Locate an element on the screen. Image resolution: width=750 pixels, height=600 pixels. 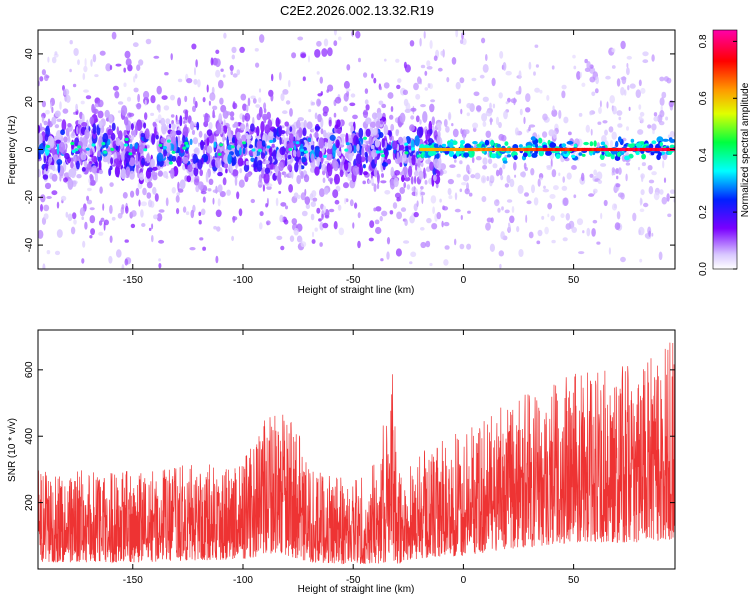
x-tick-label: 50 is located at coordinates (574, 280).